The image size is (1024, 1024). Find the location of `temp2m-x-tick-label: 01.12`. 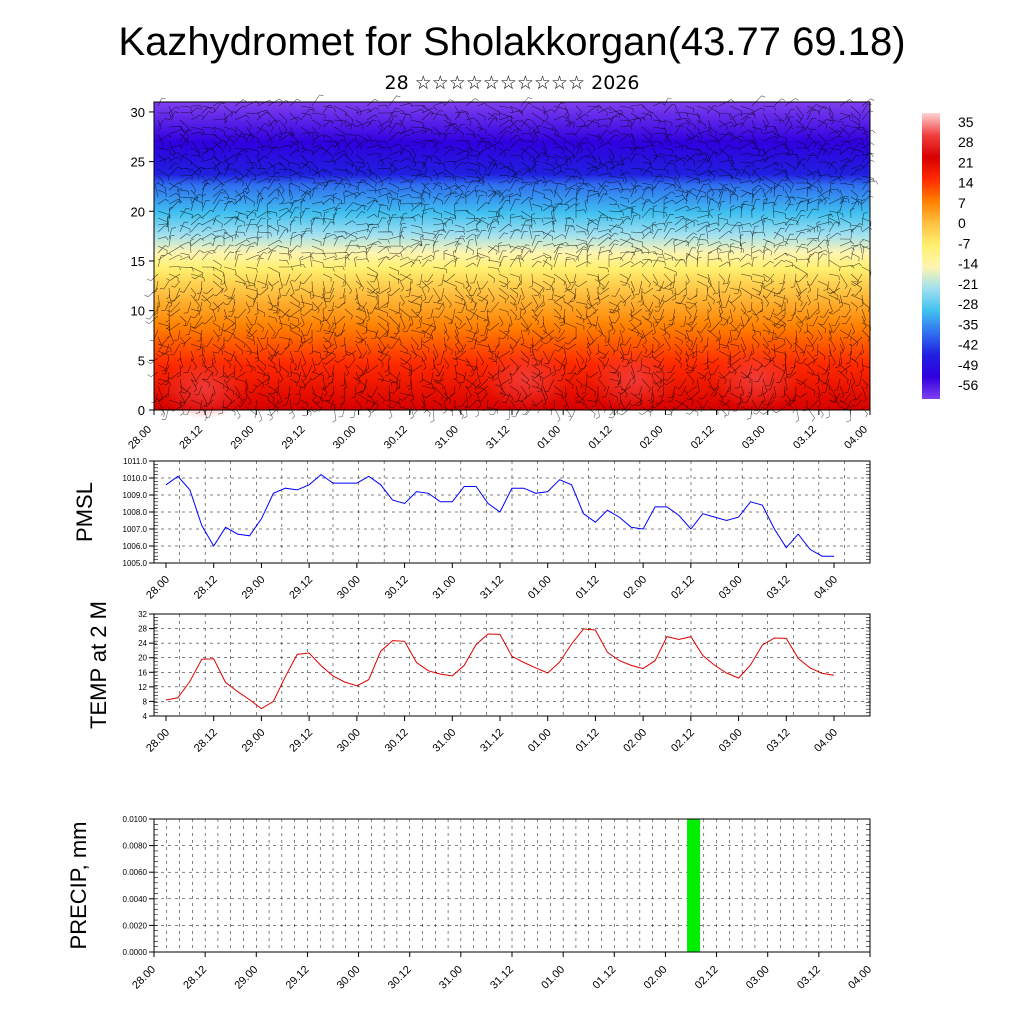

temp2m-x-tick-label: 01.12 is located at coordinates (588, 741).